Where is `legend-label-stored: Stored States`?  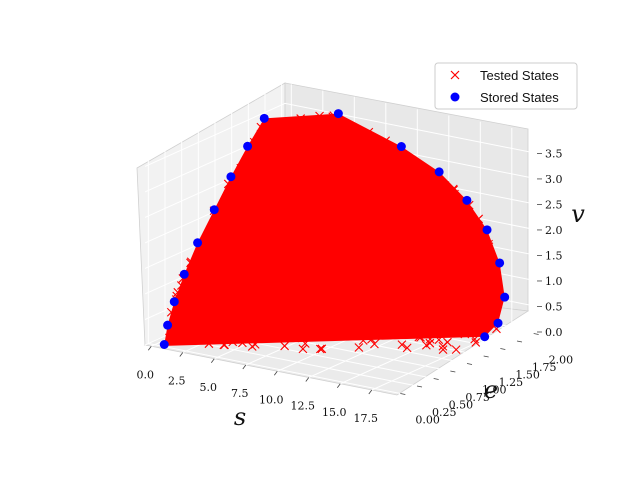 legend-label-stored: Stored States is located at coordinates (519, 97).